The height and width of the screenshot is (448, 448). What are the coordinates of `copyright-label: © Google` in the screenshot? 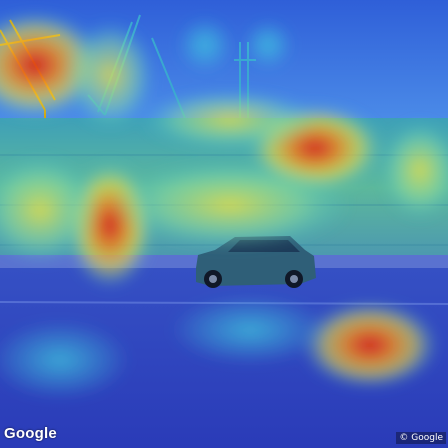 It's located at (421, 438).